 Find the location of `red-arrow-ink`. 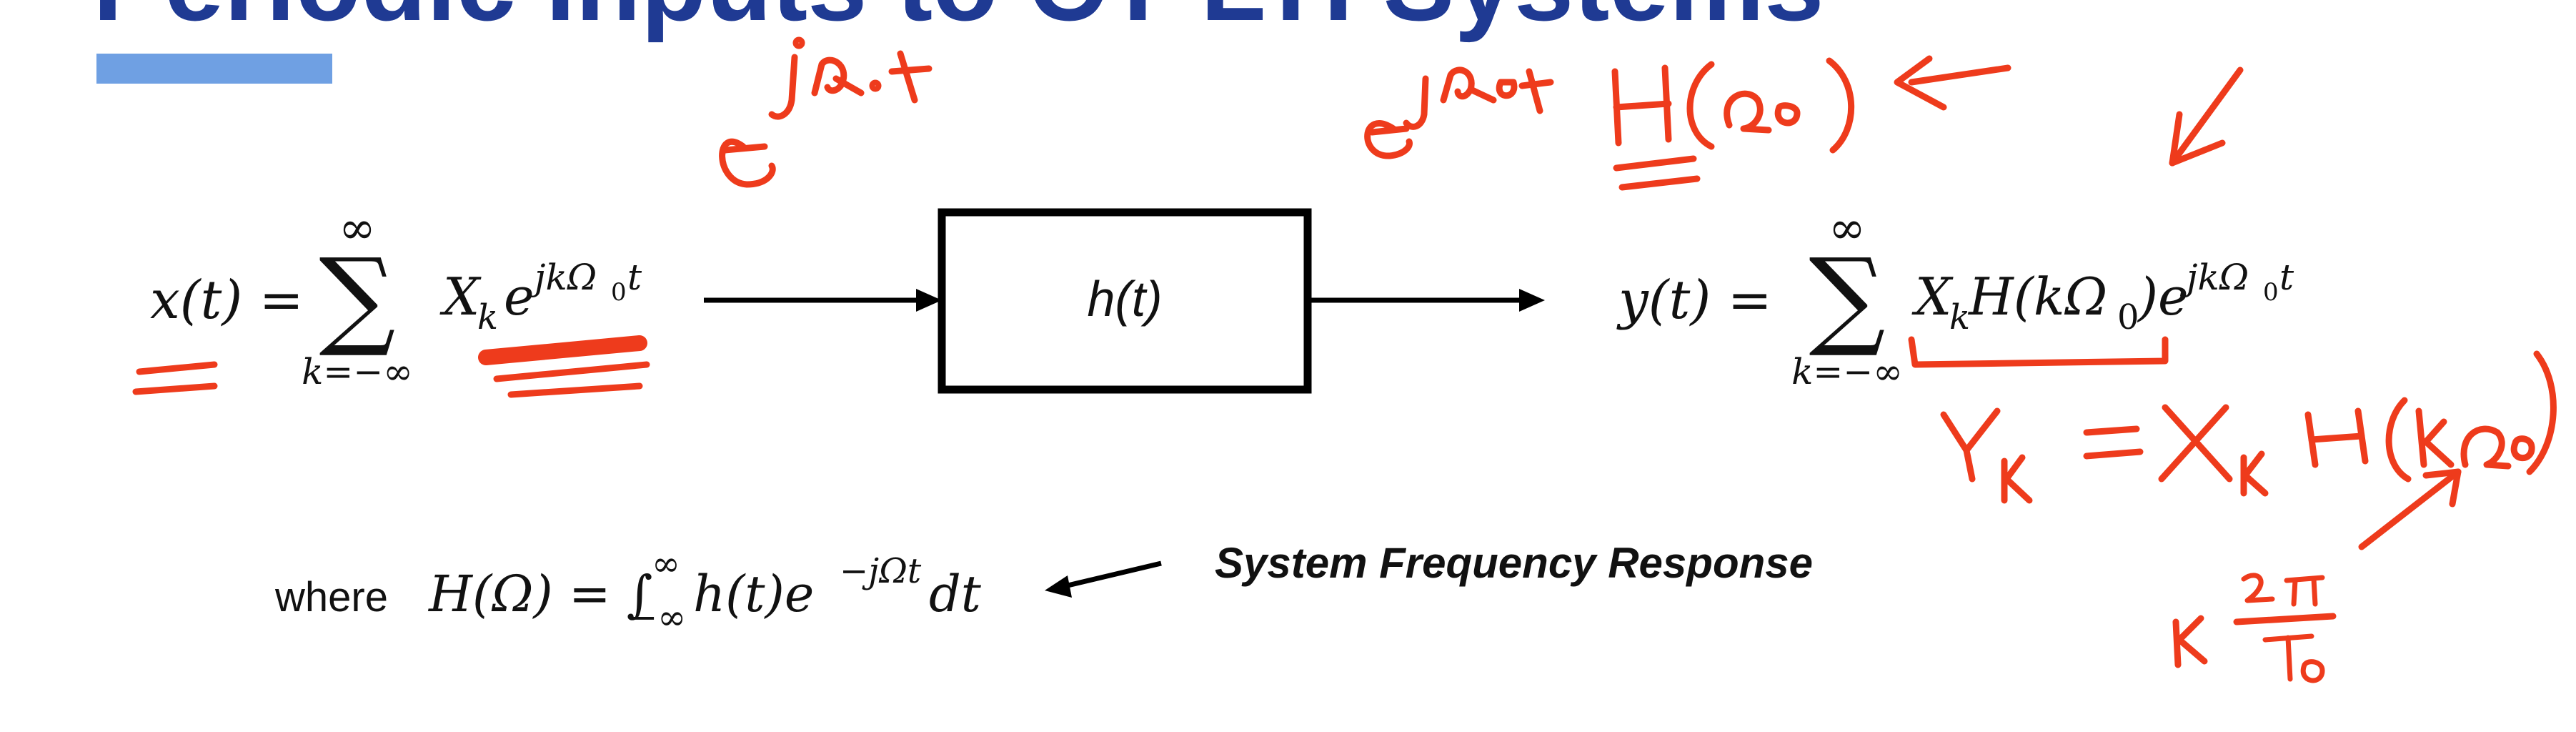

red-arrow-ink is located at coordinates (2206, 117).